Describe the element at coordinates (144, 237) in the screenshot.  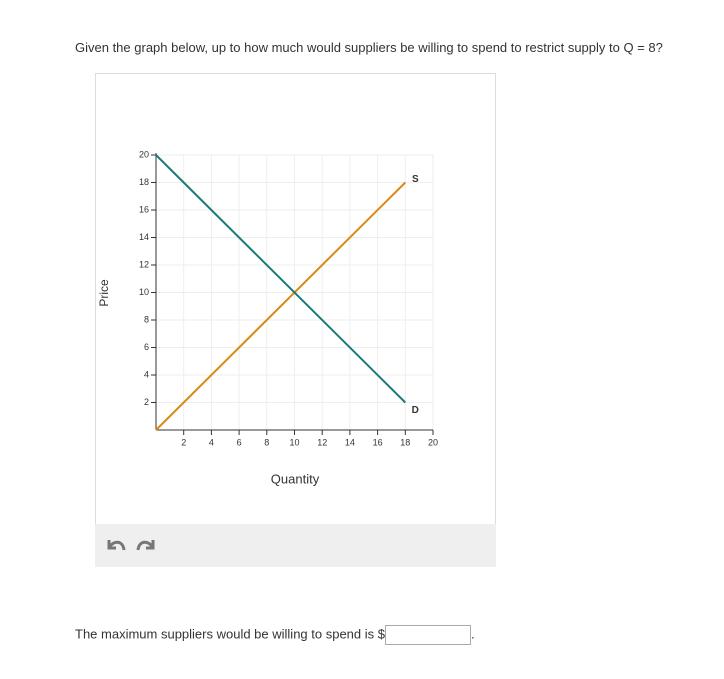
I see `y-tick-label: 14` at that location.